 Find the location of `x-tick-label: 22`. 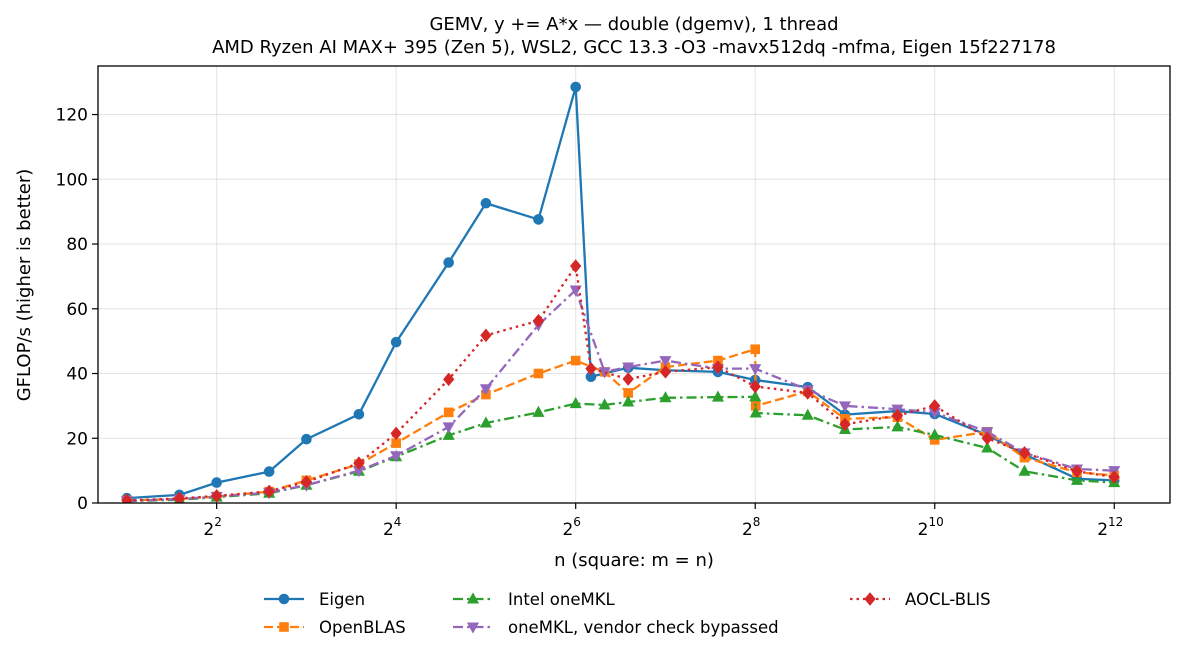

x-tick-label: 22 is located at coordinates (212, 527).